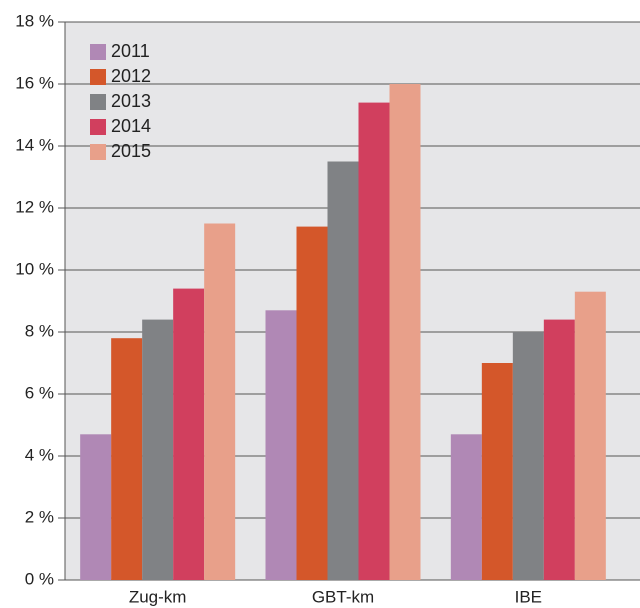 This screenshot has height=608, width=640. Describe the element at coordinates (39, 578) in the screenshot. I see `y-tick-label: 0 %` at that location.